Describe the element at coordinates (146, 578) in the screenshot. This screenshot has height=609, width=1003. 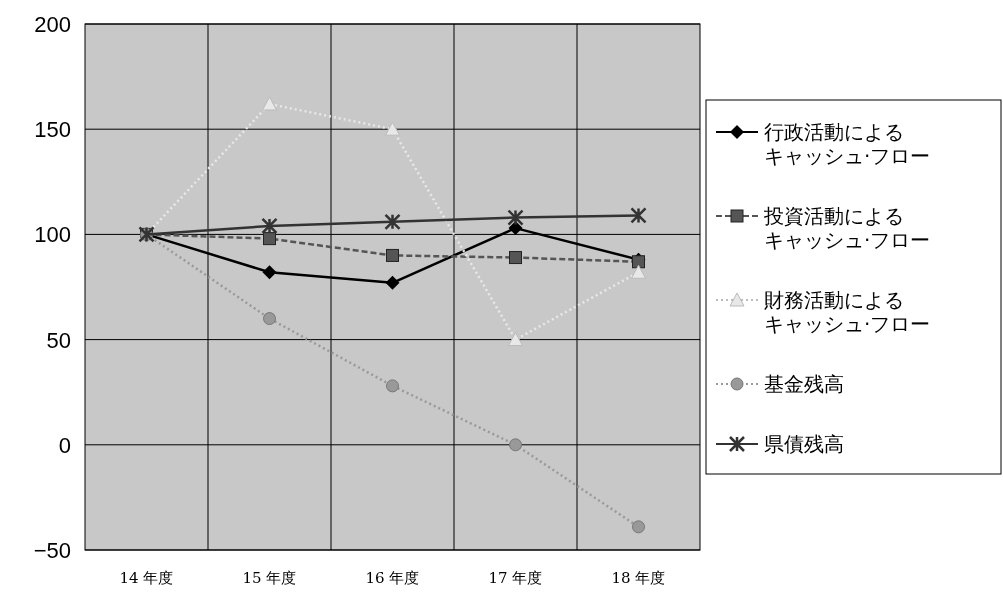
I see `x-tick-label: 14 年度` at that location.